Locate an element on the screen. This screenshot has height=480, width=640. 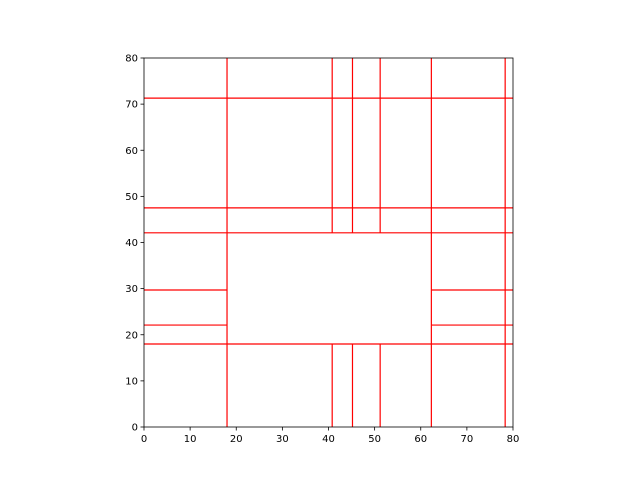
x-tick-label: 80 is located at coordinates (513, 439).